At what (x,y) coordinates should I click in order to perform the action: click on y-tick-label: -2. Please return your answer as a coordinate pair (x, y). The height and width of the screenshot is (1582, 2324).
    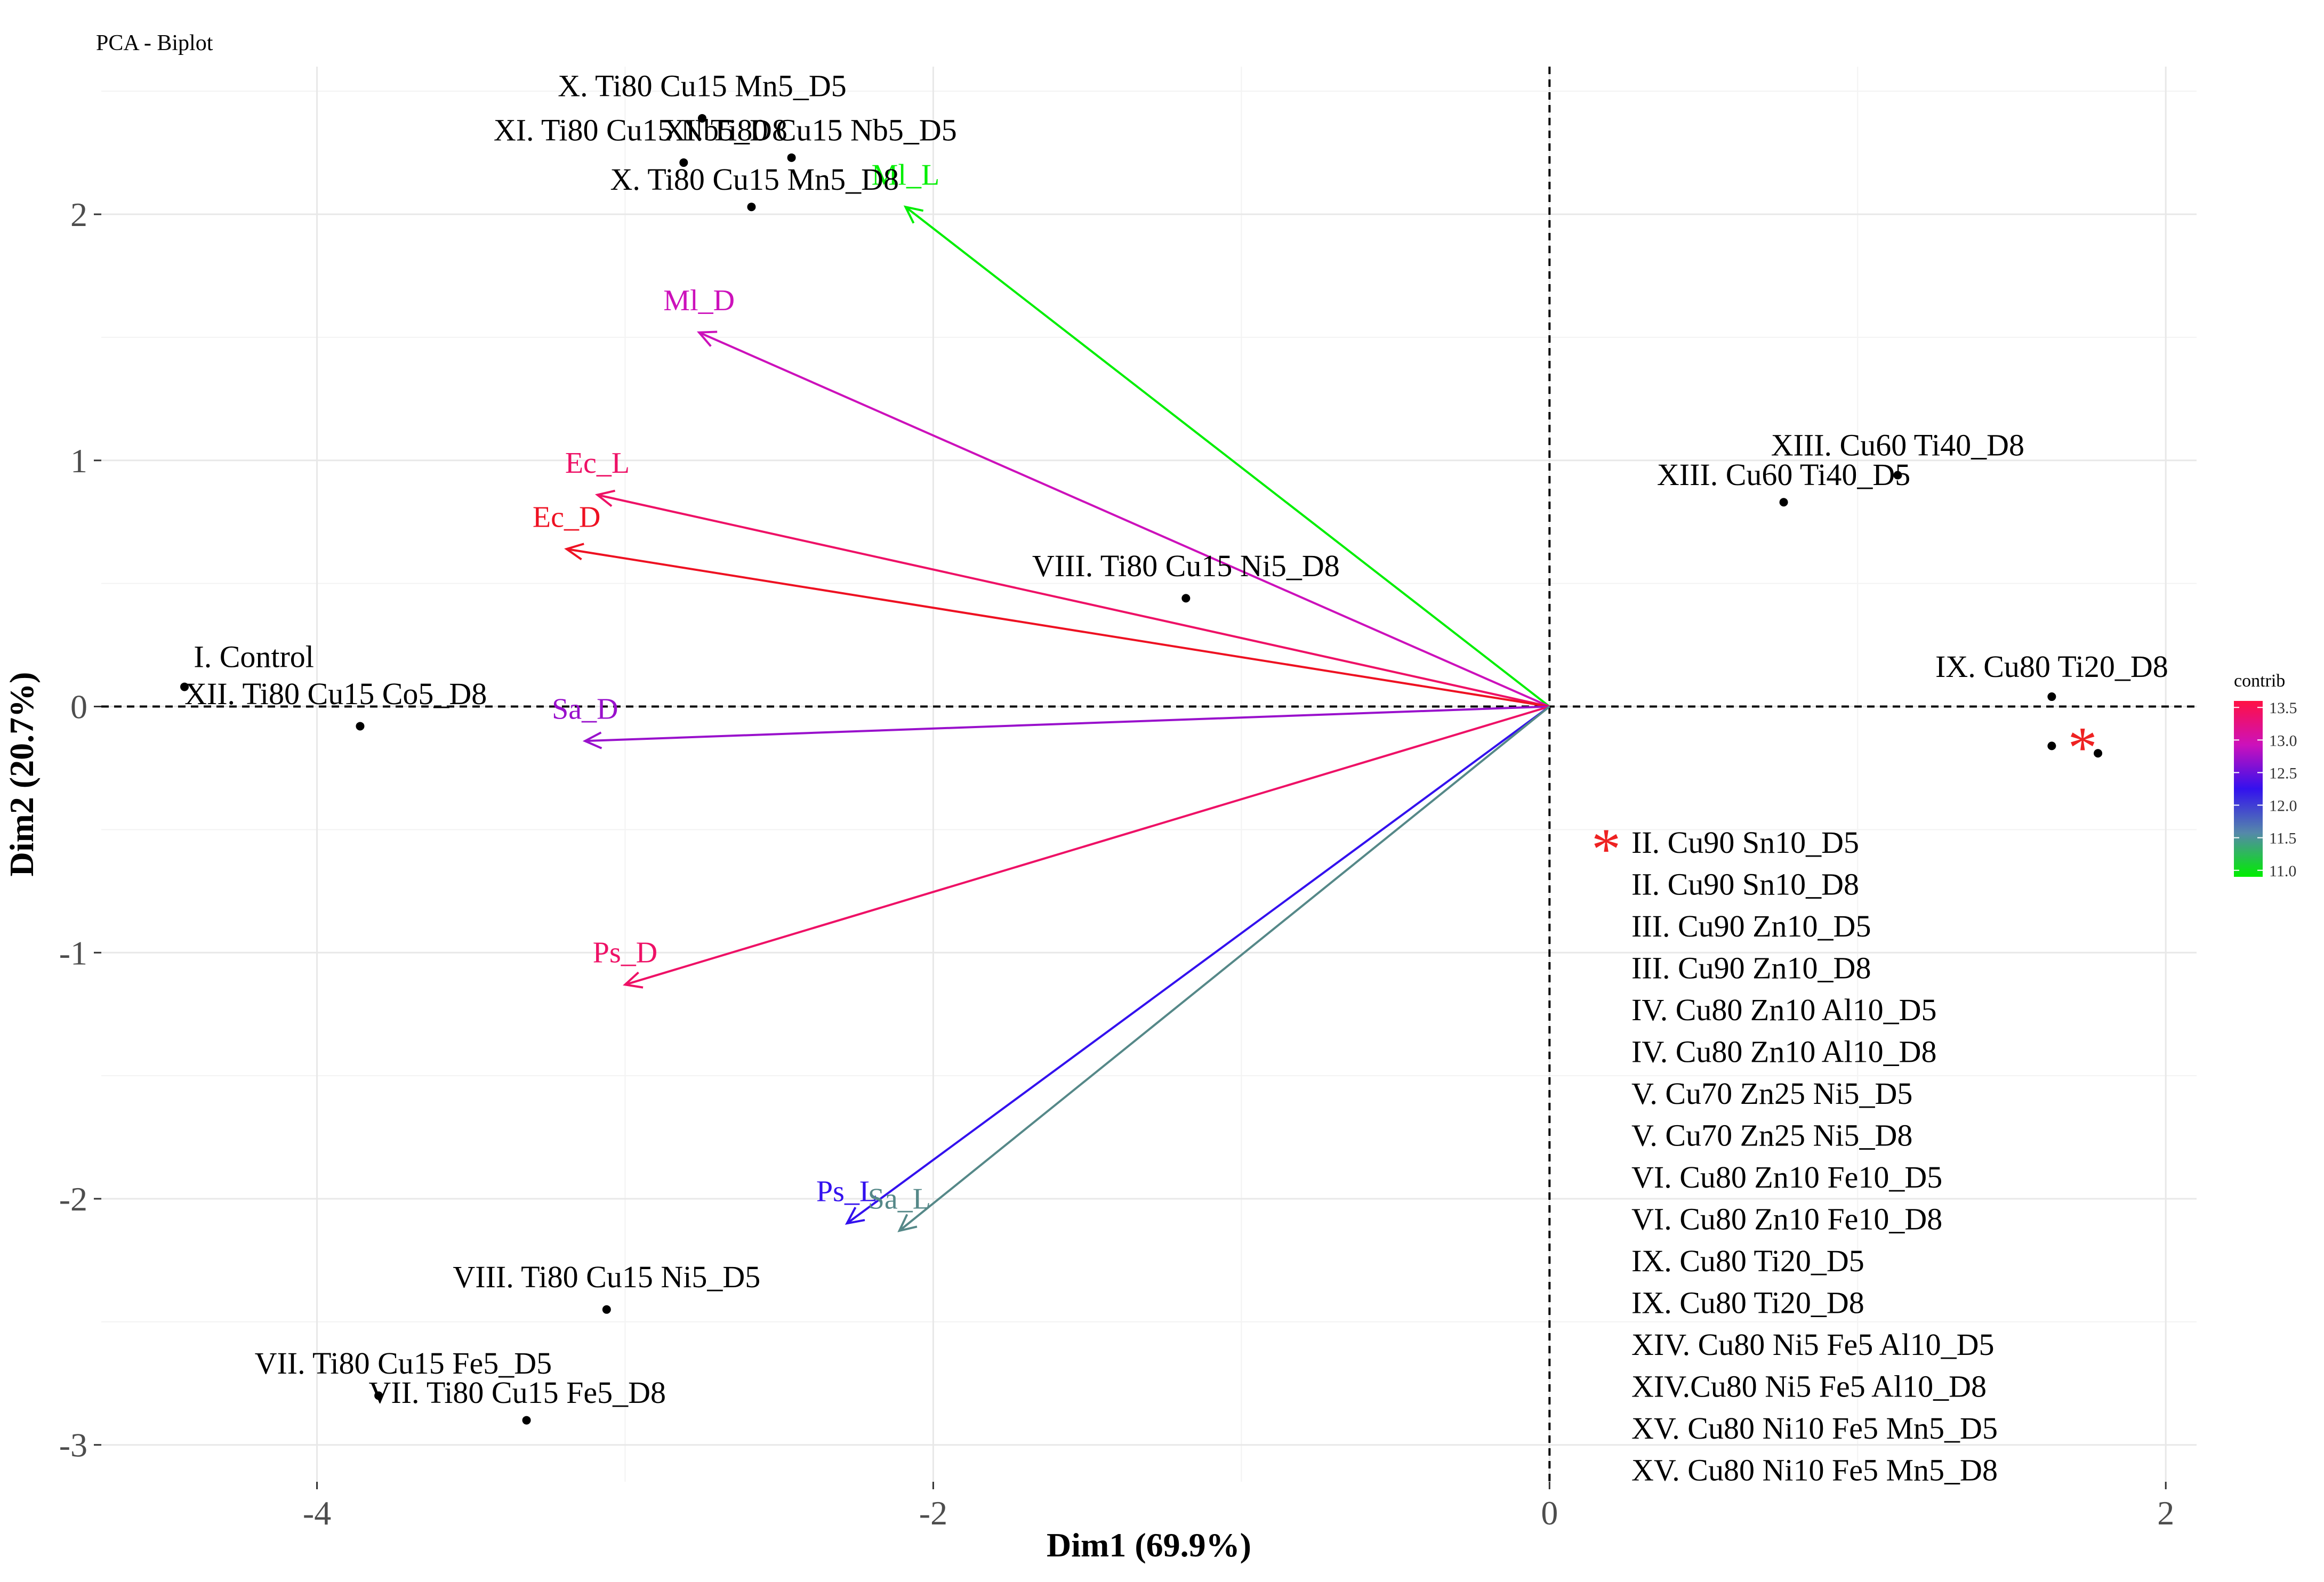
    Looking at the image, I should click on (73, 1199).